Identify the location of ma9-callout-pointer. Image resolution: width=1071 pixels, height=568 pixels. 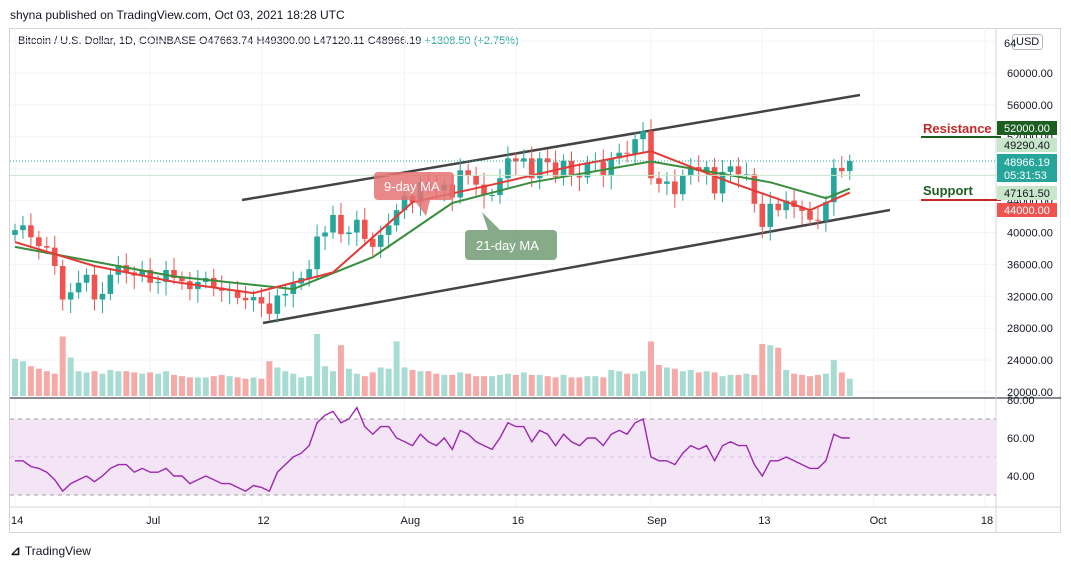
(422, 208).